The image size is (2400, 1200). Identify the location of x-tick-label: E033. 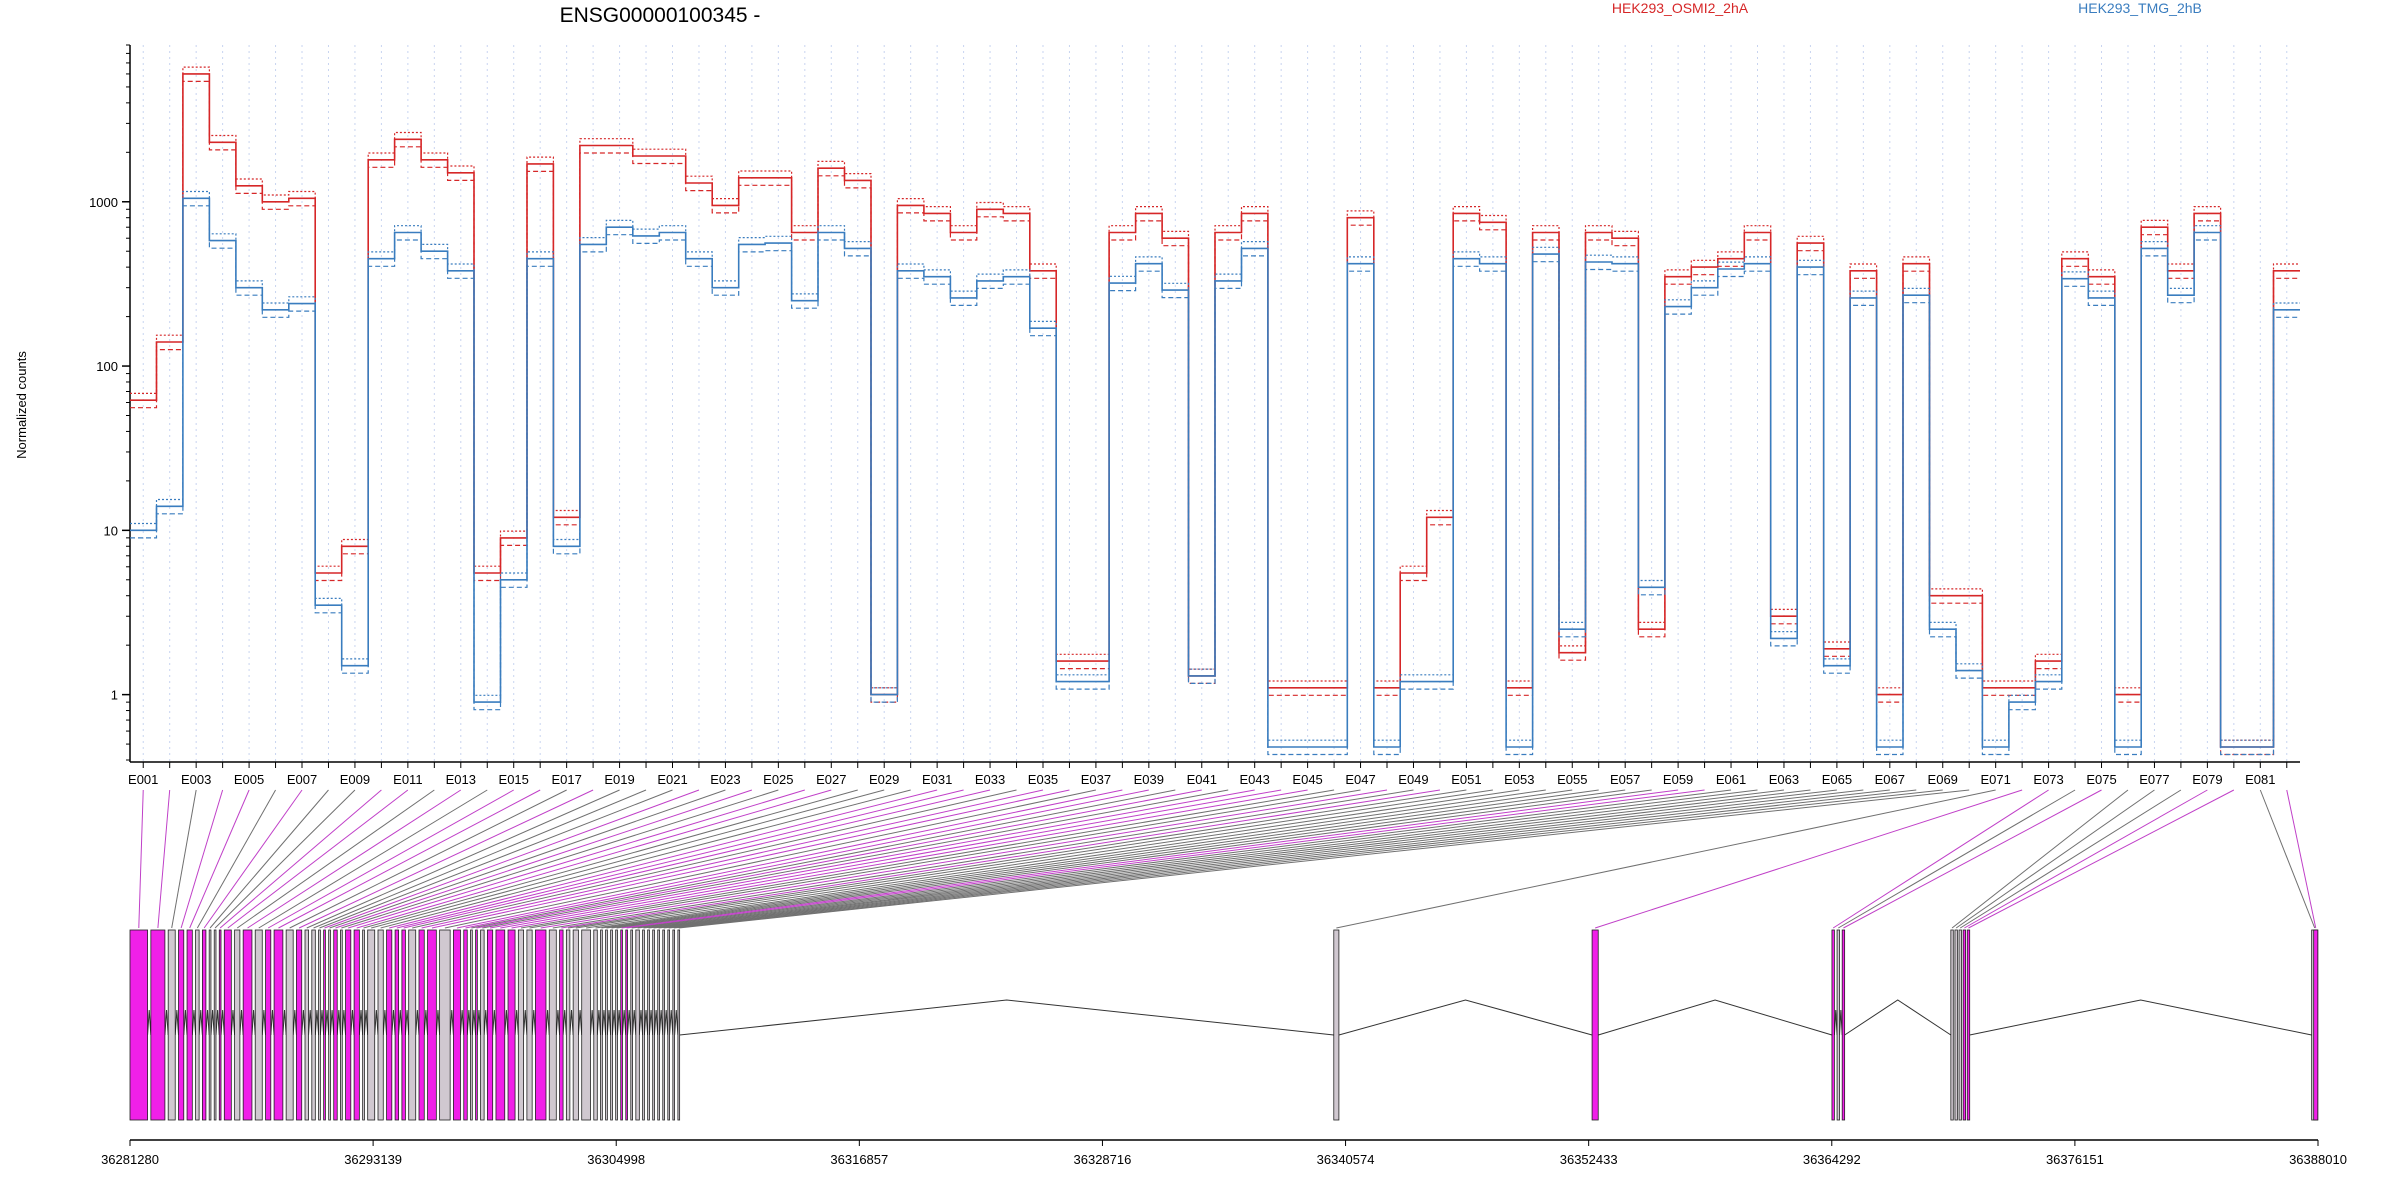
(990, 779).